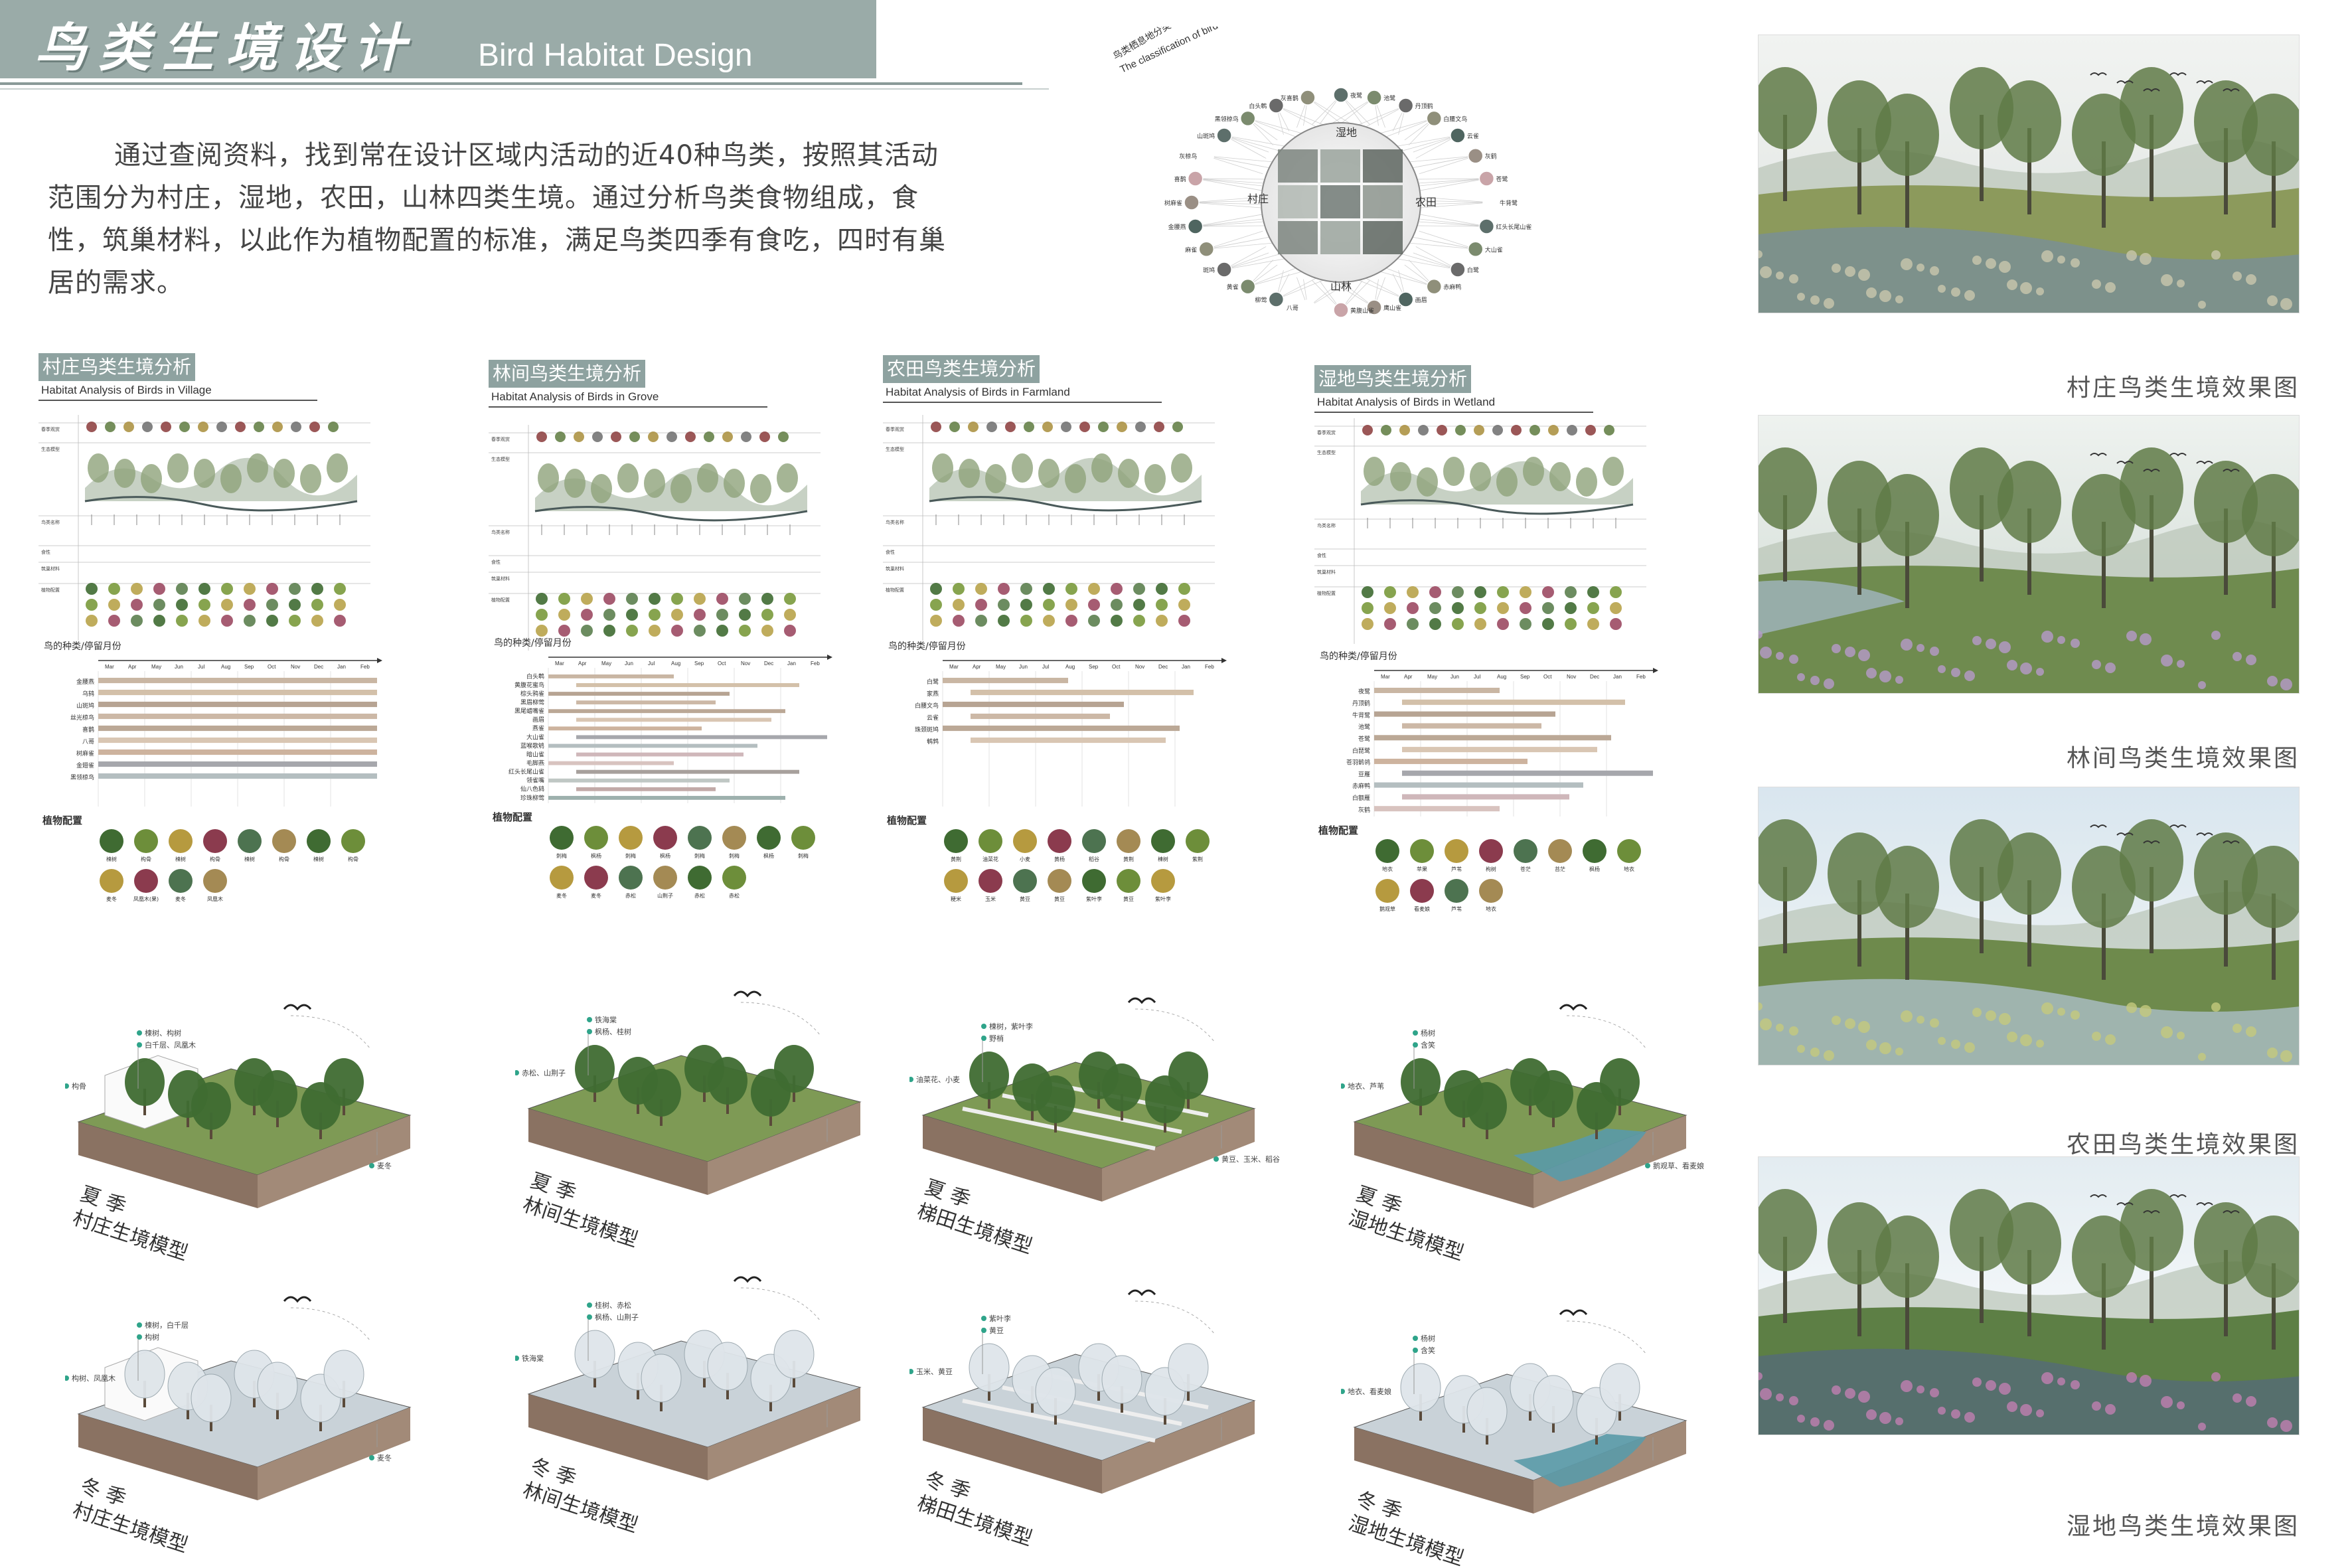 This screenshot has width=2352, height=1568. Describe the element at coordinates (1358, 657) in the screenshot. I see `chart-title-3: 鸟的种类/停留月份` at that location.